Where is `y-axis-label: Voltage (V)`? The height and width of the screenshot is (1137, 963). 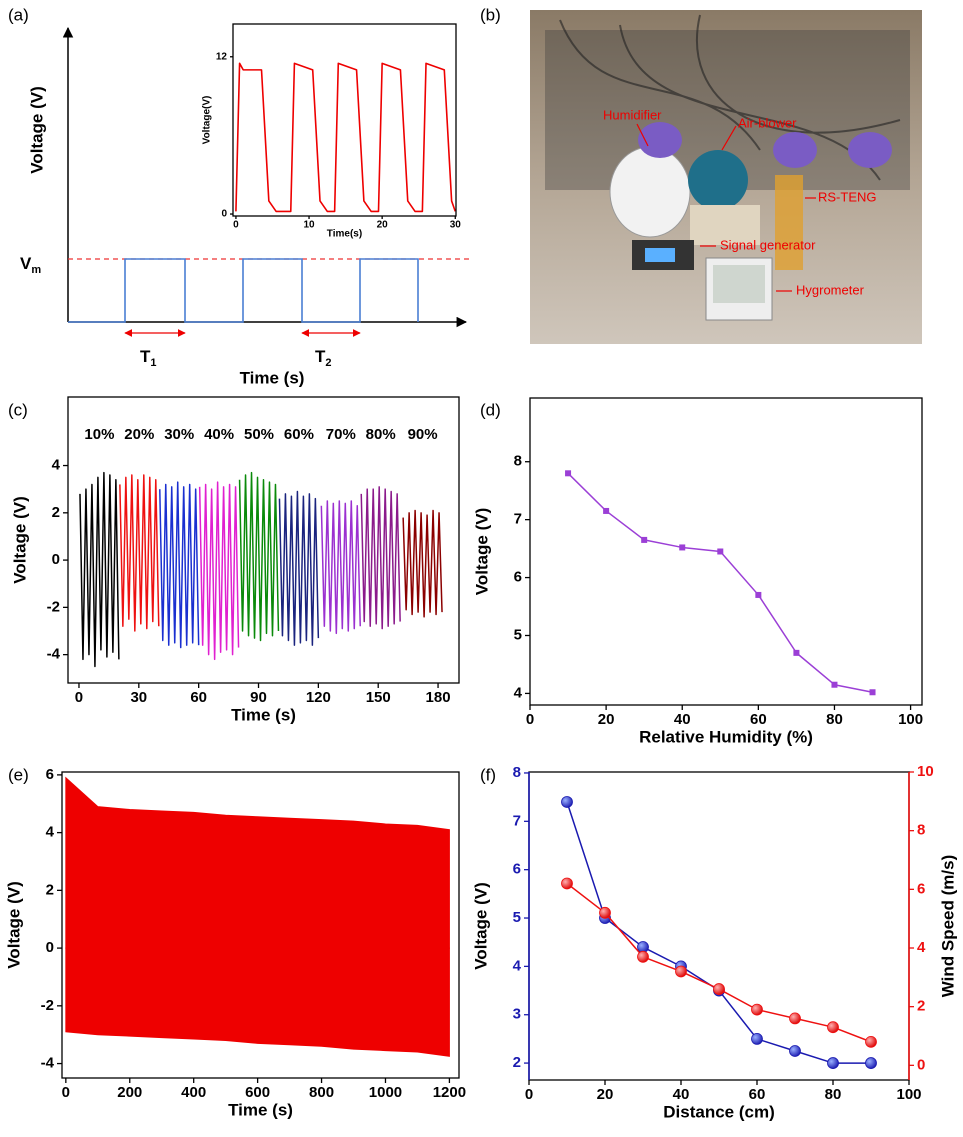 y-axis-label: Voltage (V) is located at coordinates (36, 130).